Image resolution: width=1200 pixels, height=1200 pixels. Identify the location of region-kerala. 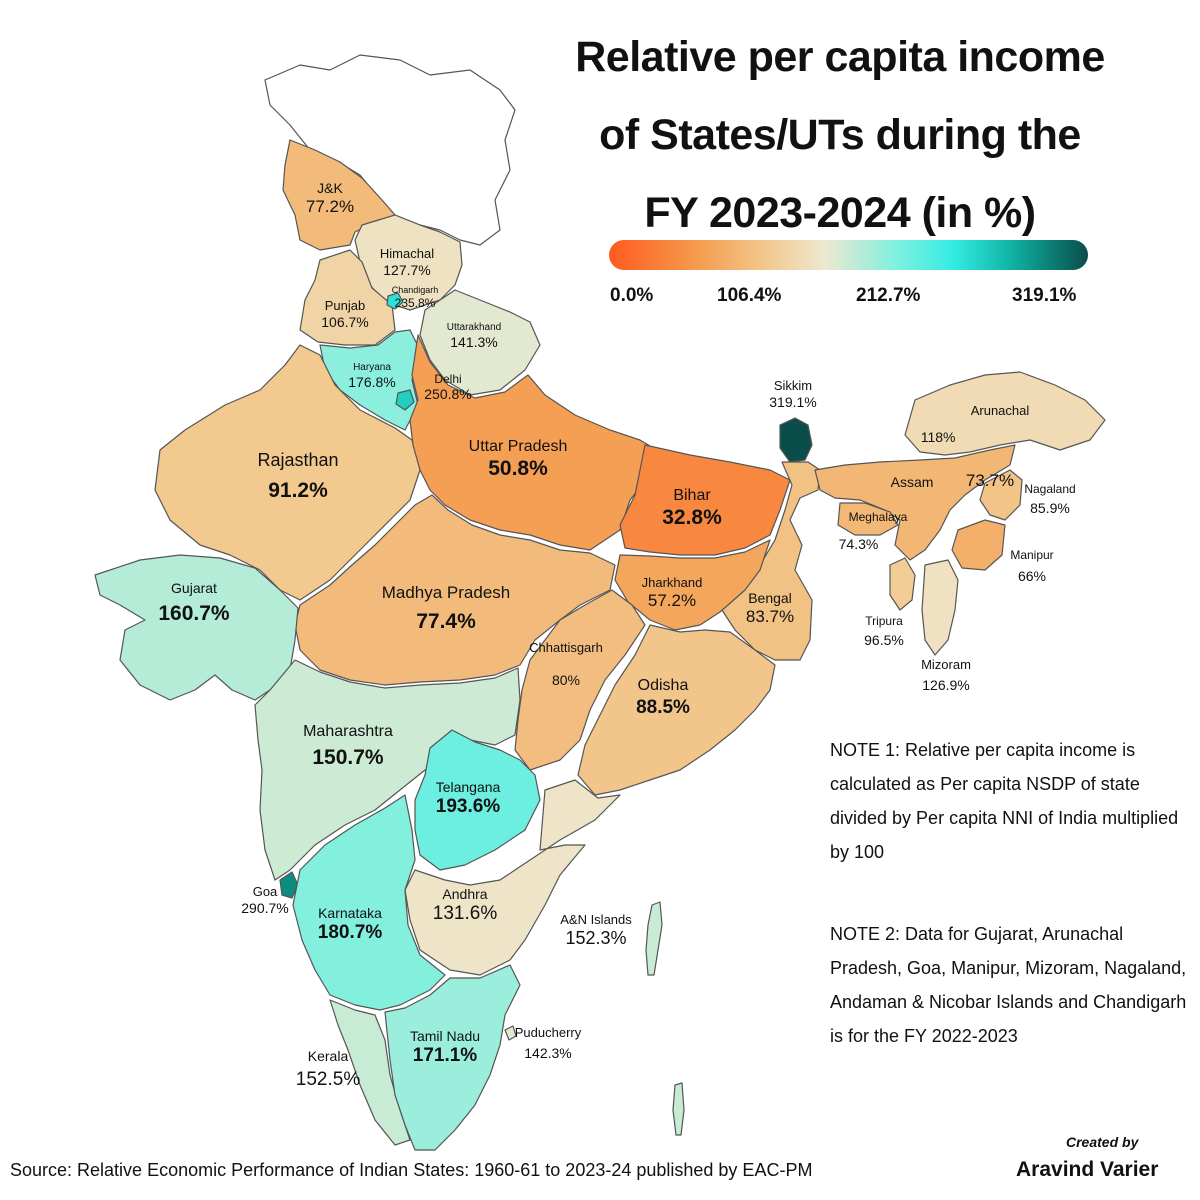
(370, 1072).